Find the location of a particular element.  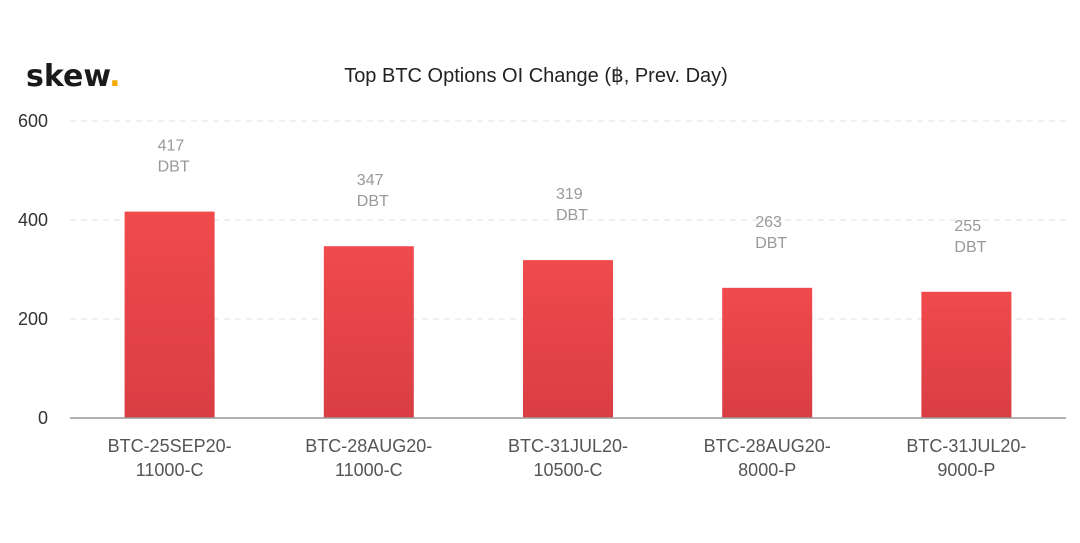

data-label-value: 347 is located at coordinates (370, 180).